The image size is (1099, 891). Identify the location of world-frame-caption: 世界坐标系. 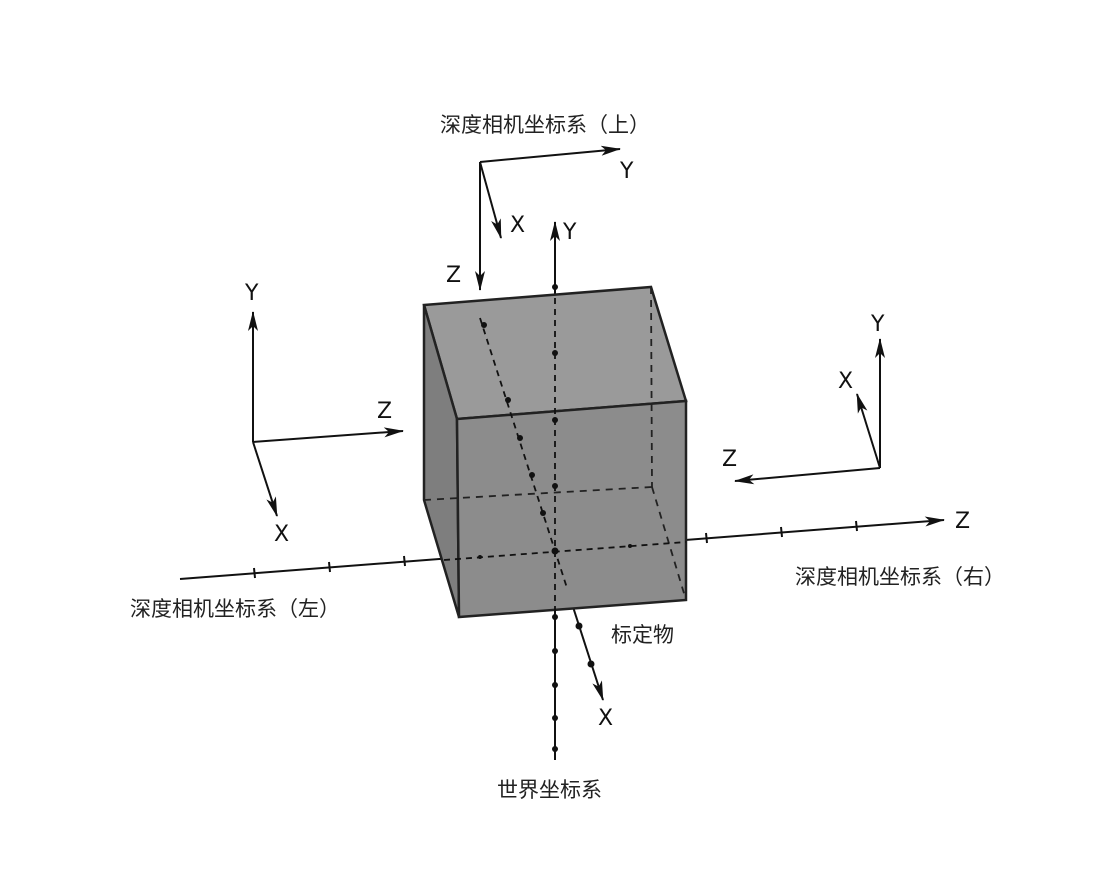
(549, 790).